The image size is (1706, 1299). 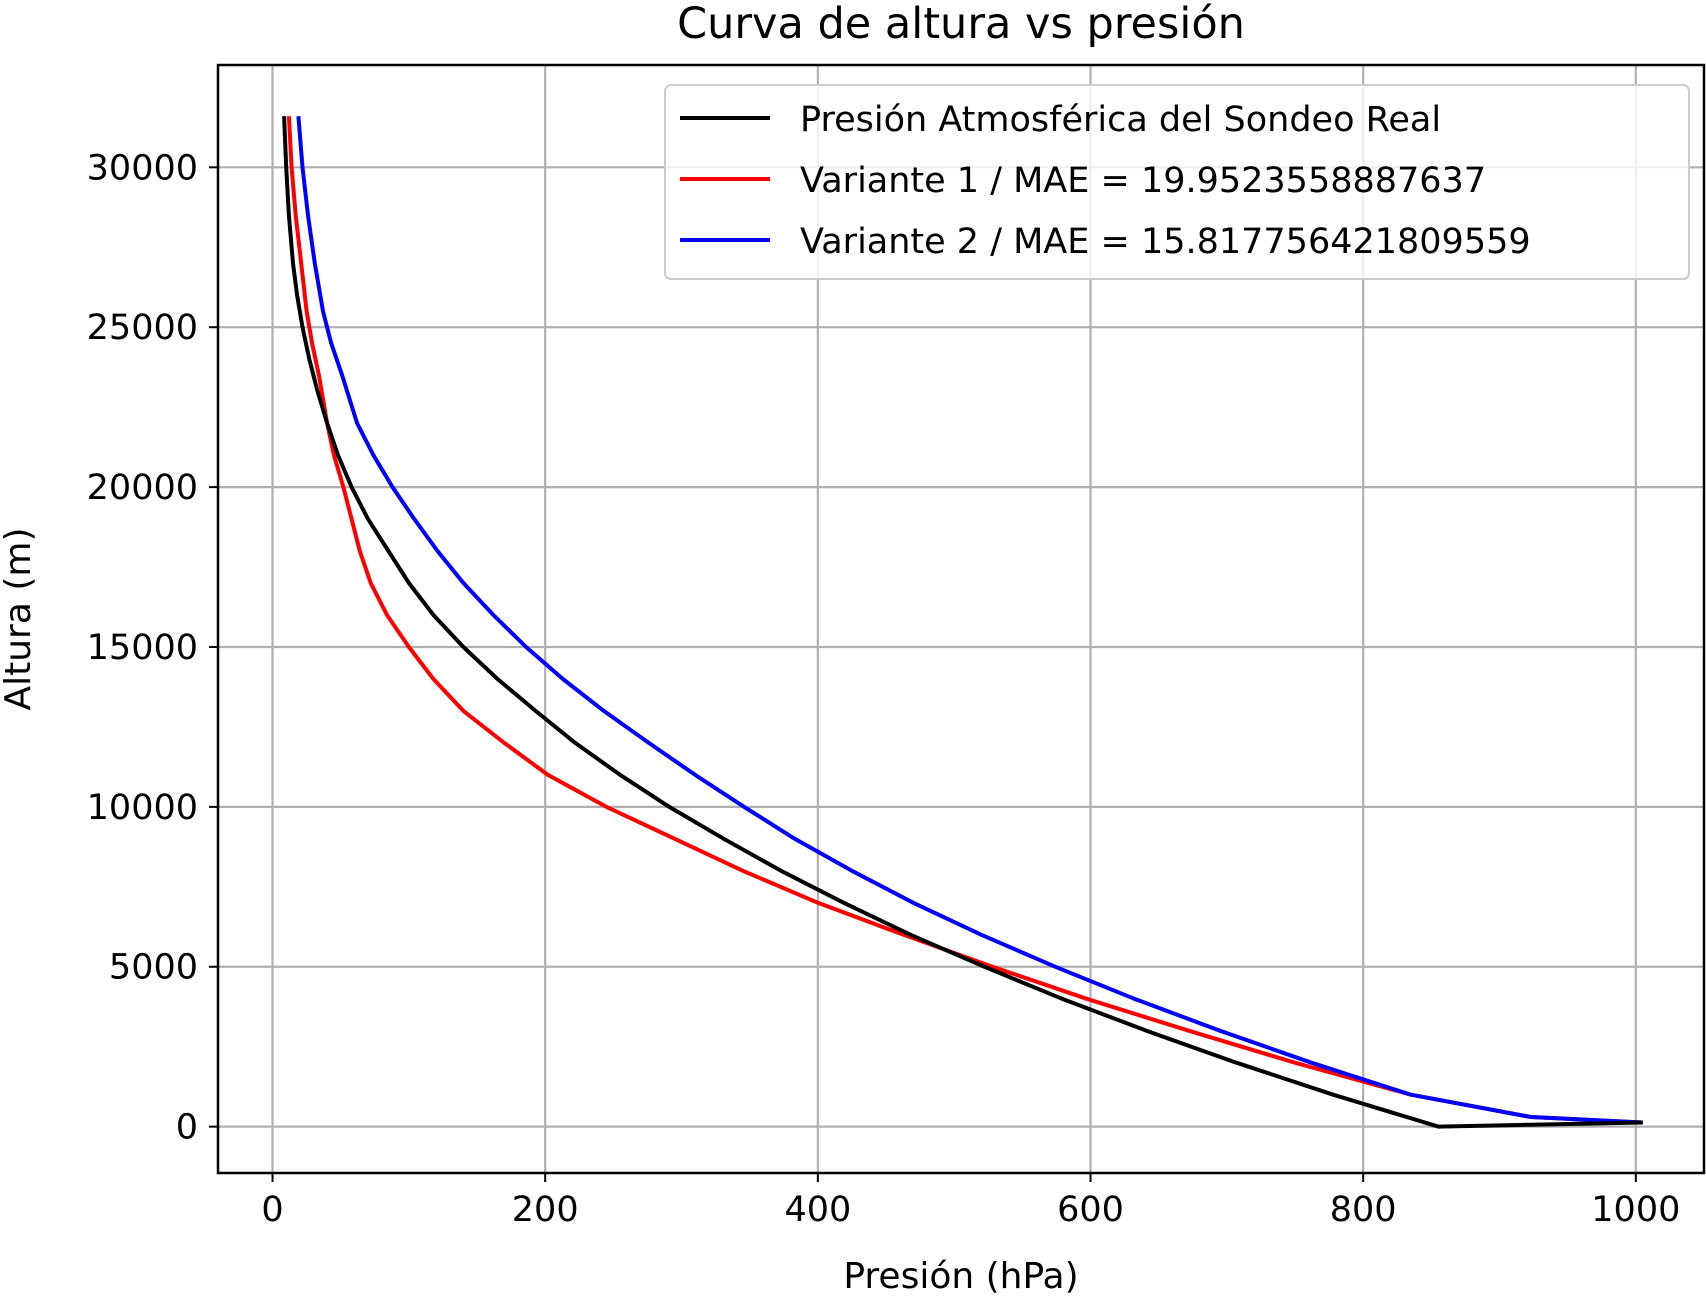 I want to click on y-axis-label: Altura (m), so click(x=19, y=618).